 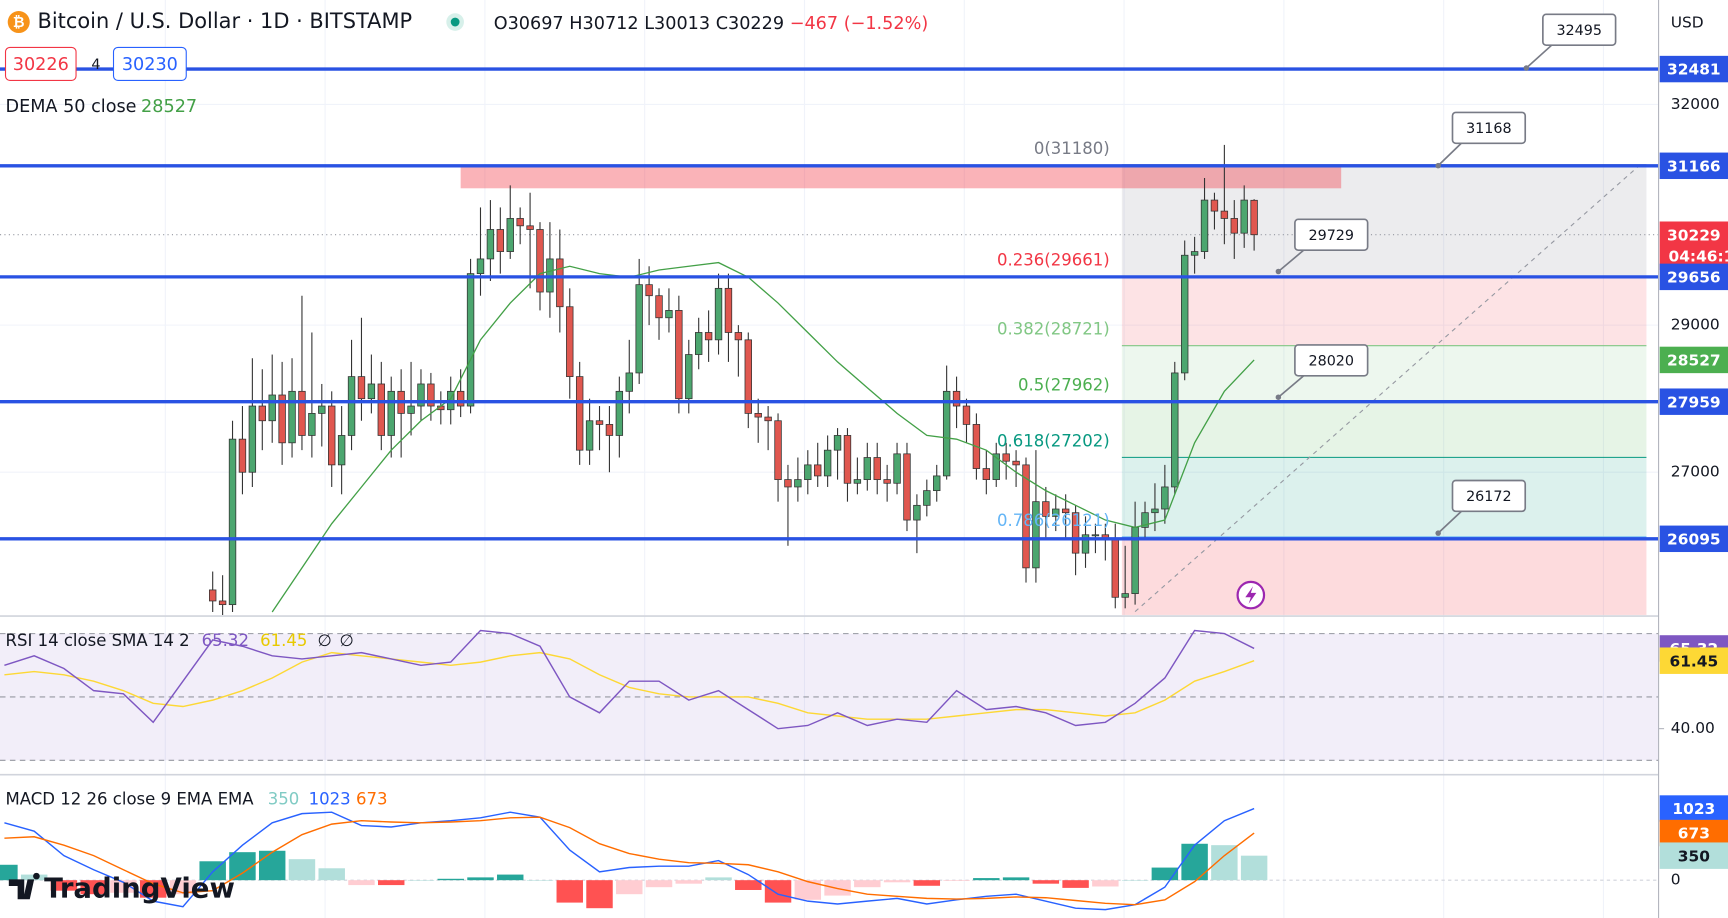 What do you see at coordinates (1695, 104) in the screenshot?
I see `y-tick-label: 32000` at bounding box center [1695, 104].